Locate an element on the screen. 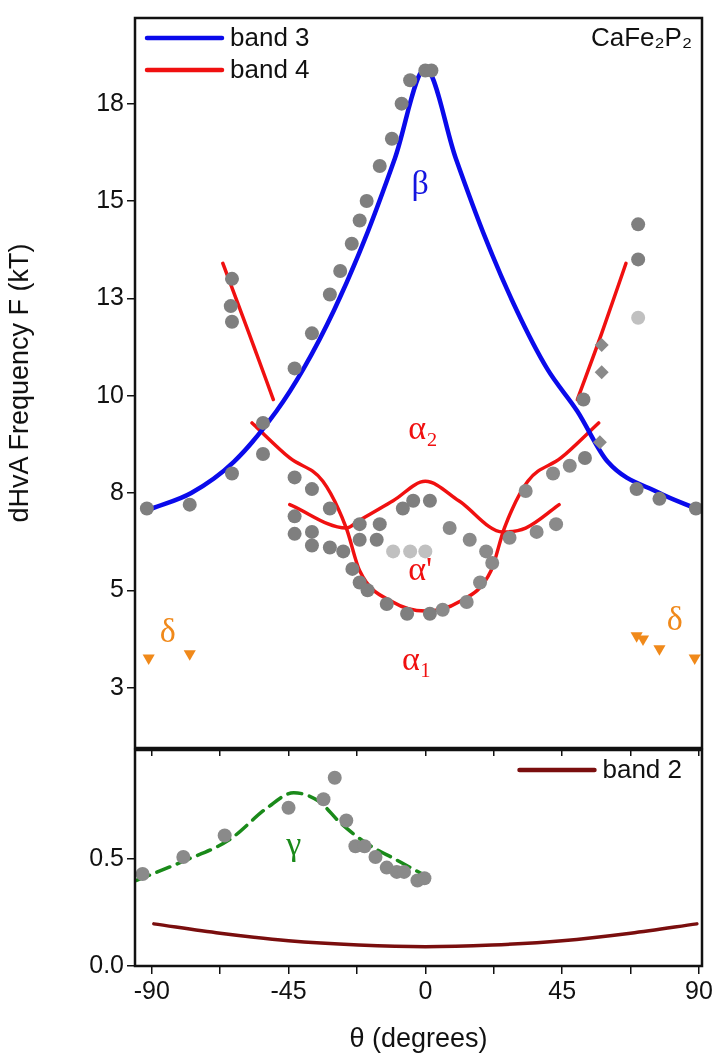 This screenshot has height=1060, width=720. legend-label: band 2 is located at coordinates (642, 769).